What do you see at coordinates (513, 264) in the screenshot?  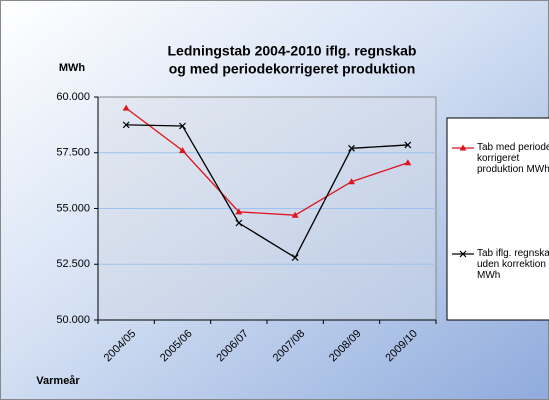 I see `legend-label: Tab iflg. regnskab uden korrektion MWh` at bounding box center [513, 264].